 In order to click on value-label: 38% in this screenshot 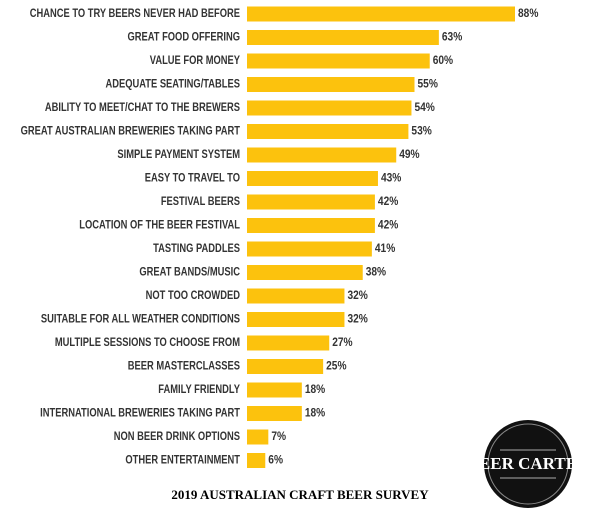, I will do `click(376, 272)`.